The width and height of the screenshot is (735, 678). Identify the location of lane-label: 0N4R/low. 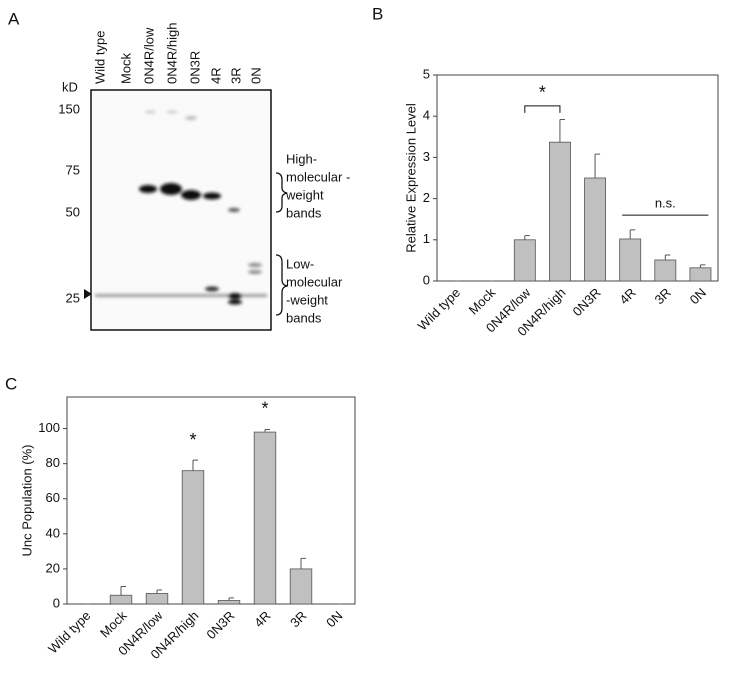
(148, 55).